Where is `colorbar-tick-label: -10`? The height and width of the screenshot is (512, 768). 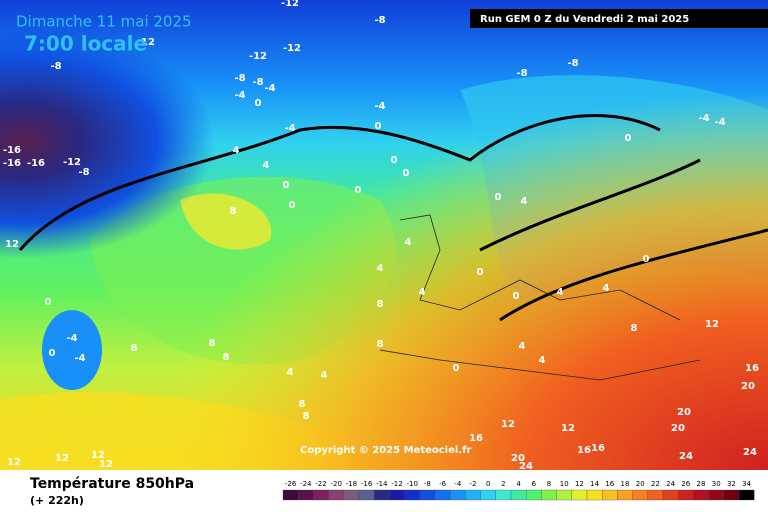 colorbar-tick-label: -10 is located at coordinates (411, 484).